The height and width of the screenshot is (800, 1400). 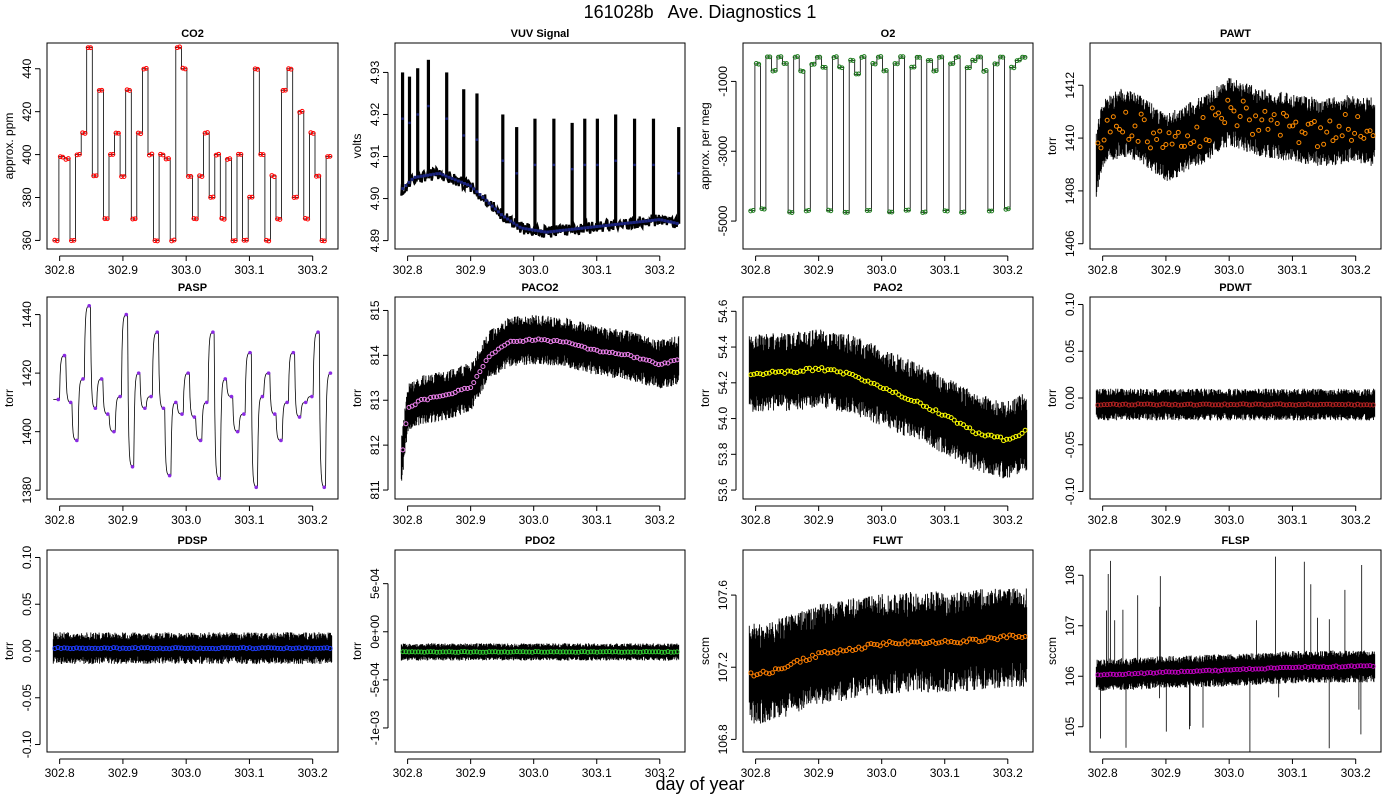 What do you see at coordinates (1052, 651) in the screenshot?
I see `y-axis-label: sccm` at bounding box center [1052, 651].